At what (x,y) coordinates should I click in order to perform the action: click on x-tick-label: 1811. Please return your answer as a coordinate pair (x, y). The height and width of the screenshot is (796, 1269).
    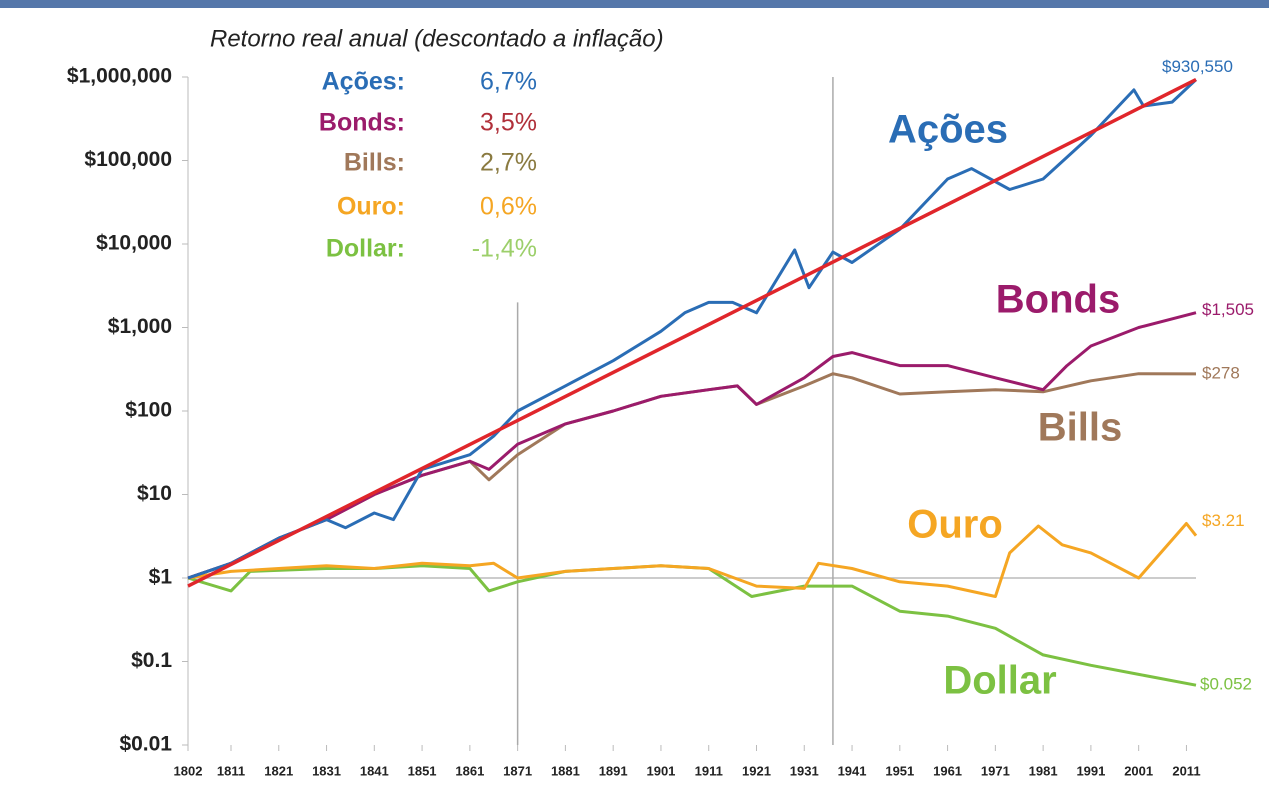
    Looking at the image, I should click on (231, 770).